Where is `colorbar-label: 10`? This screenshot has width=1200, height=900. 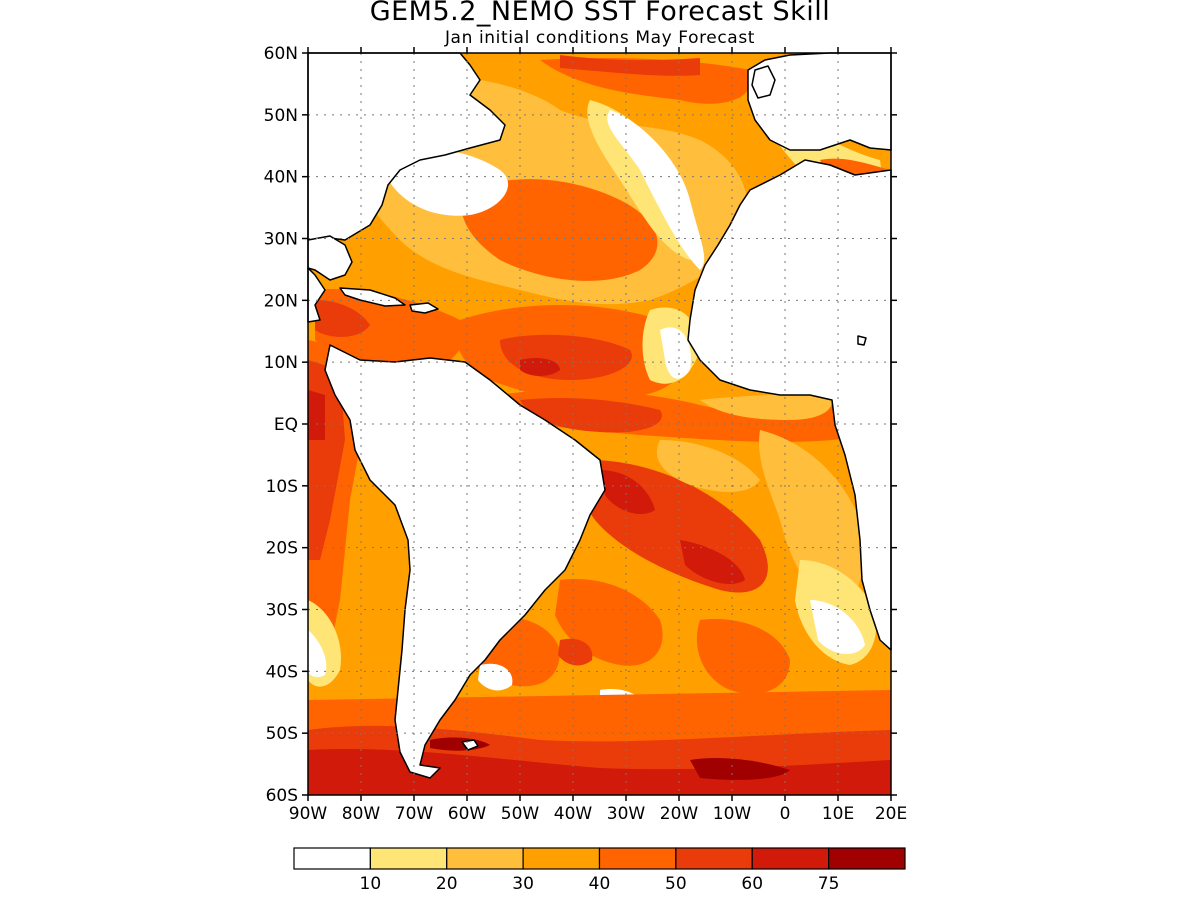 colorbar-label: 10 is located at coordinates (371, 884).